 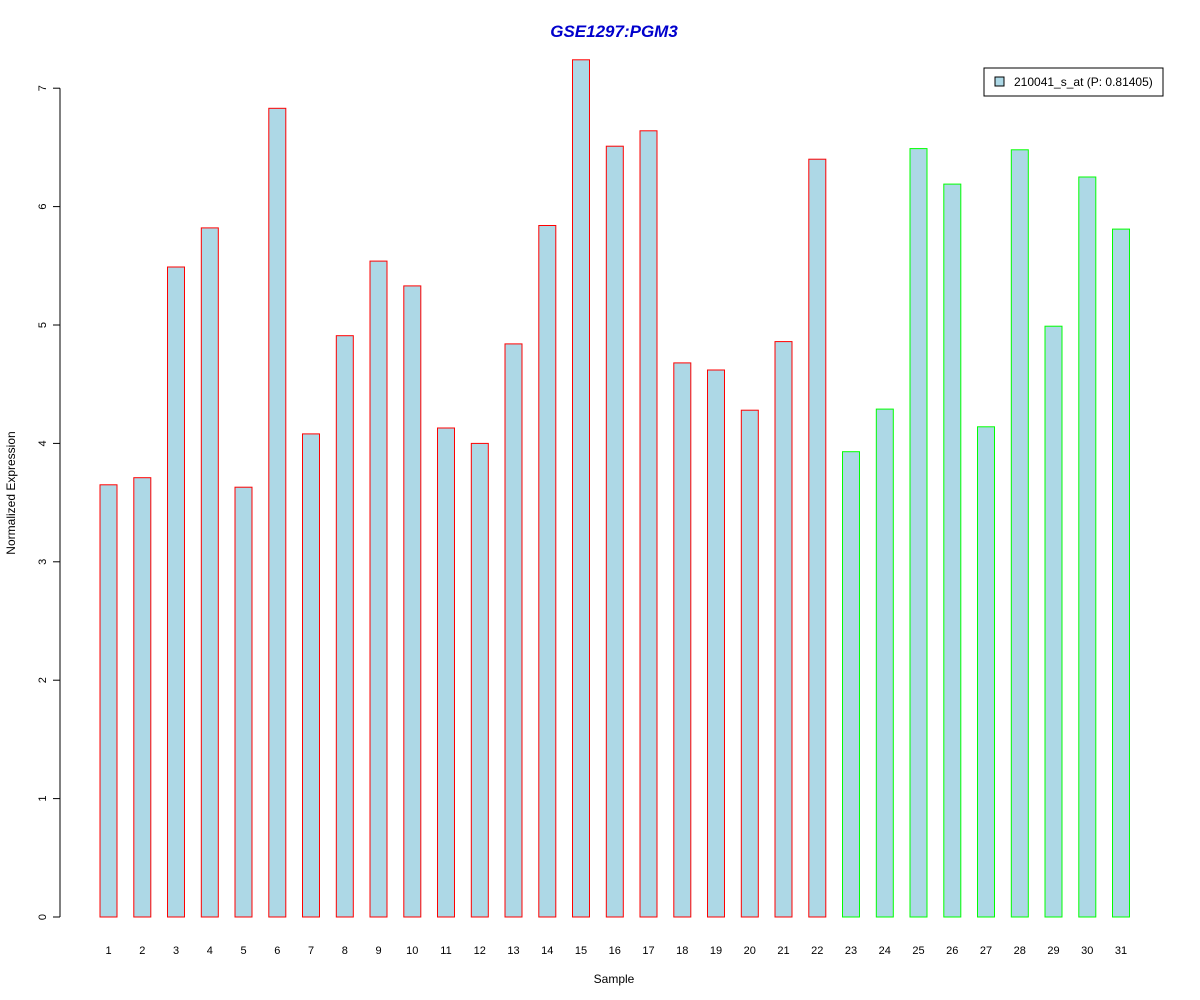 What do you see at coordinates (43, 680) in the screenshot?
I see `y-tick-label: 2` at bounding box center [43, 680].